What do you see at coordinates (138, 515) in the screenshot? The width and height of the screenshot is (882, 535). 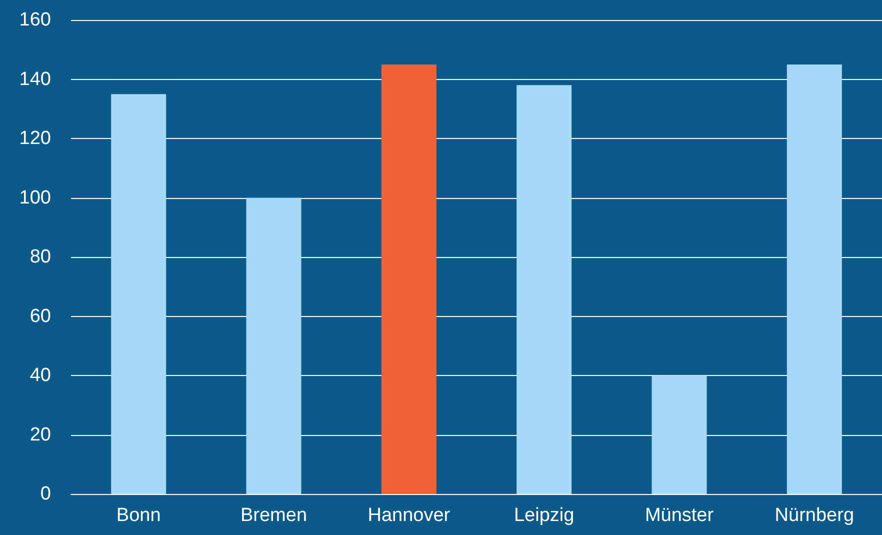 I see `x-tick-label: Bonn` at bounding box center [138, 515].